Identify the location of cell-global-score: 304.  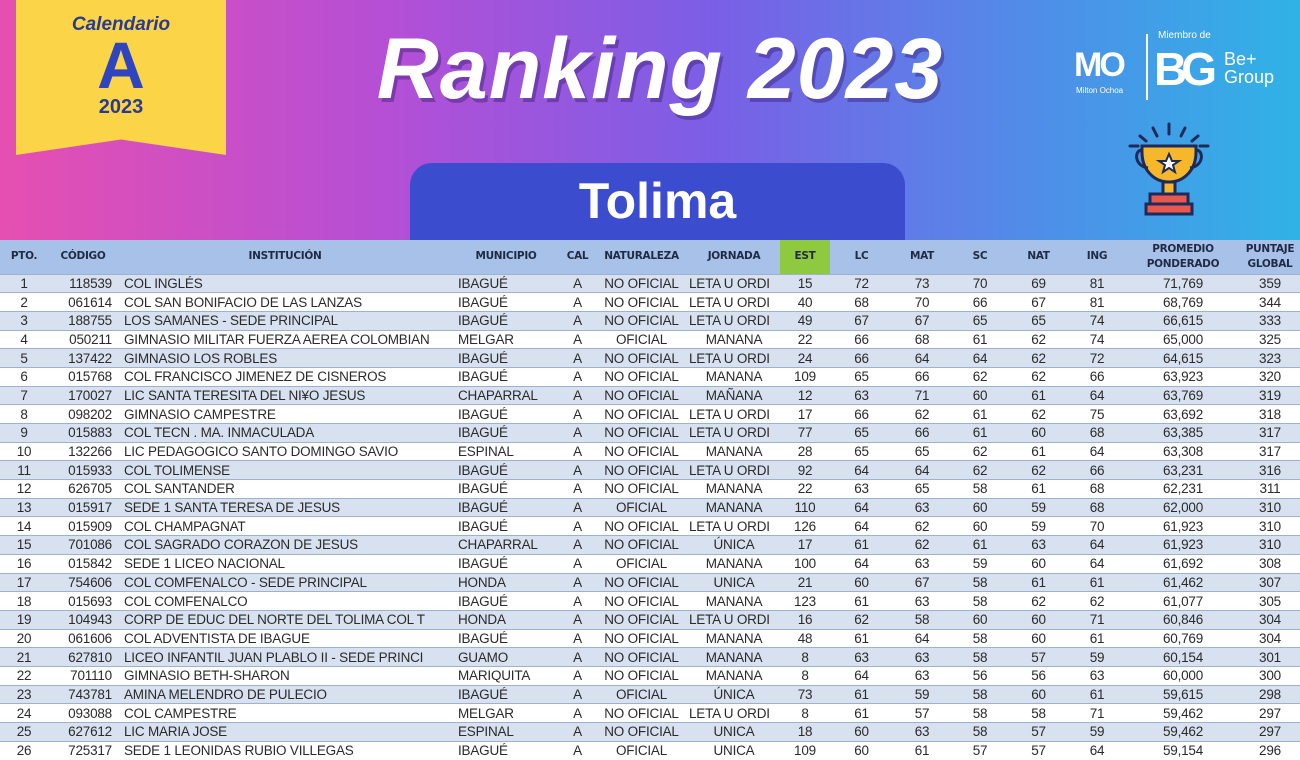
(1270, 619).